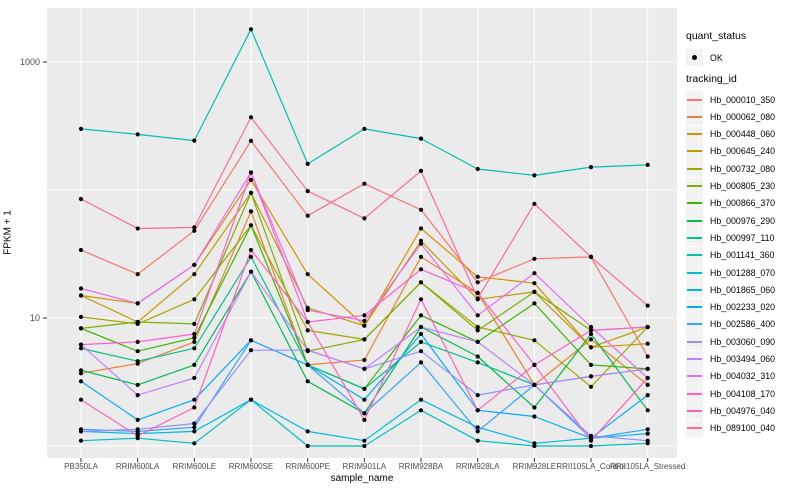 The width and height of the screenshot is (800, 500). What do you see at coordinates (743, 99) in the screenshot?
I see `legend-item-Hb_000010_350: Hb_000010_350` at bounding box center [743, 99].